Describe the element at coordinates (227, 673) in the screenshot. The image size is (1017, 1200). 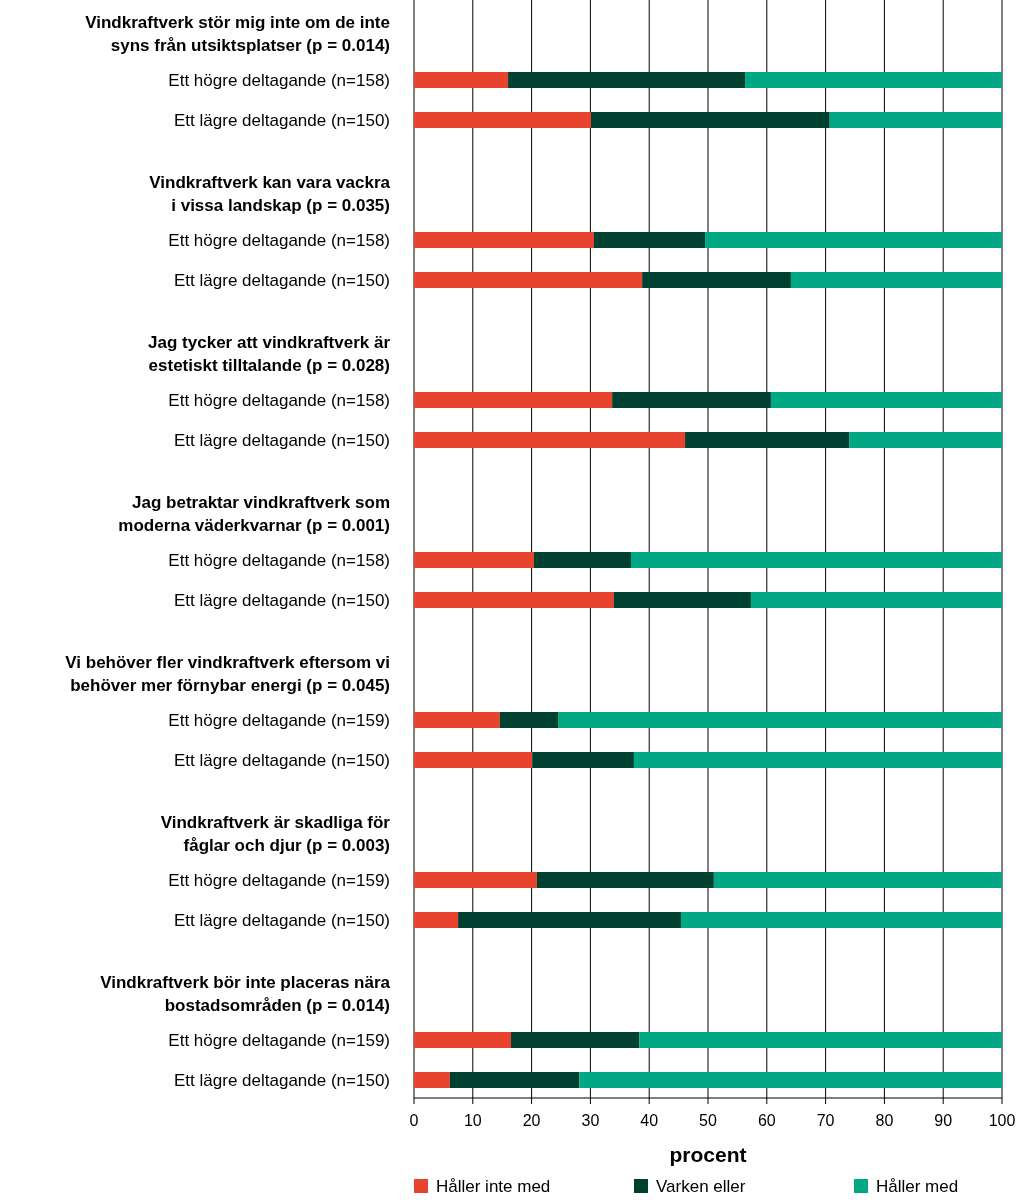
I see `y-tick-label: Vi behöver fler vindkraftverk eftersom vi behöver mer förnybar energi (p = 0.045)` at that location.